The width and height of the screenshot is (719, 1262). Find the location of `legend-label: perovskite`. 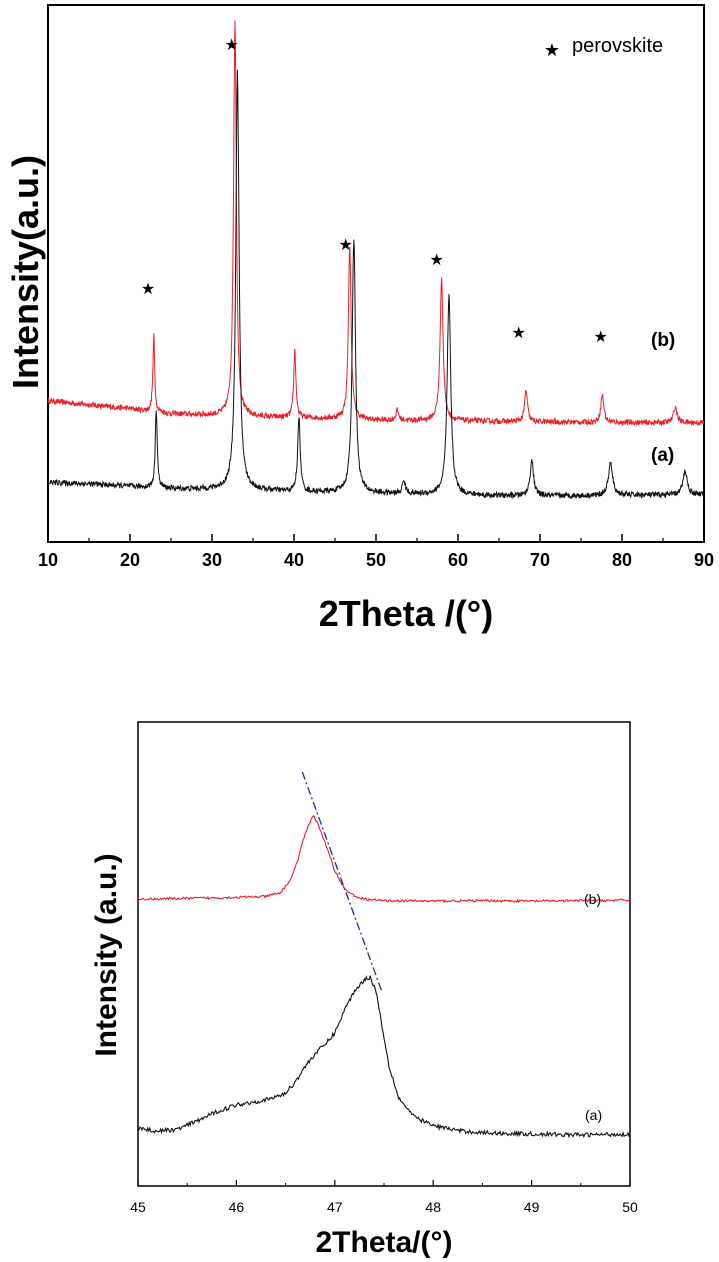

legend-label: perovskite is located at coordinates (617, 46).